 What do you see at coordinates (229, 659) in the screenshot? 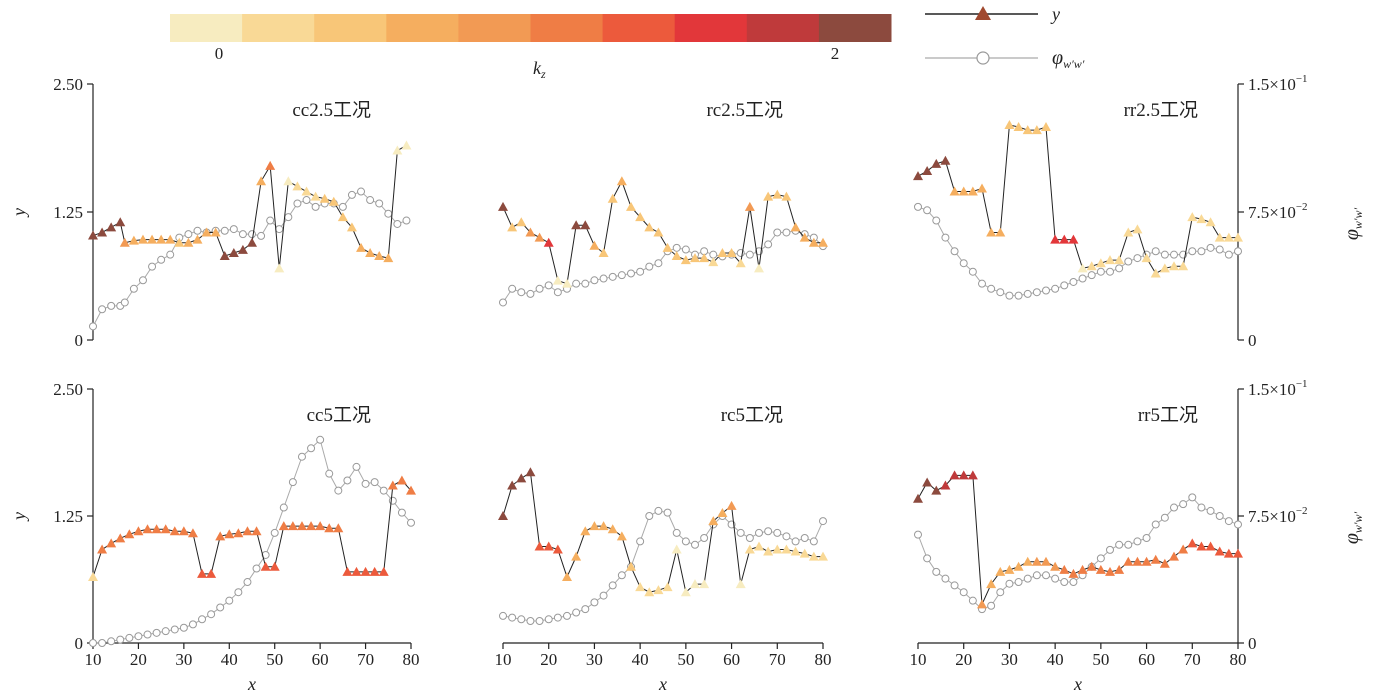
I see `x-tick-label: 40` at bounding box center [229, 659].